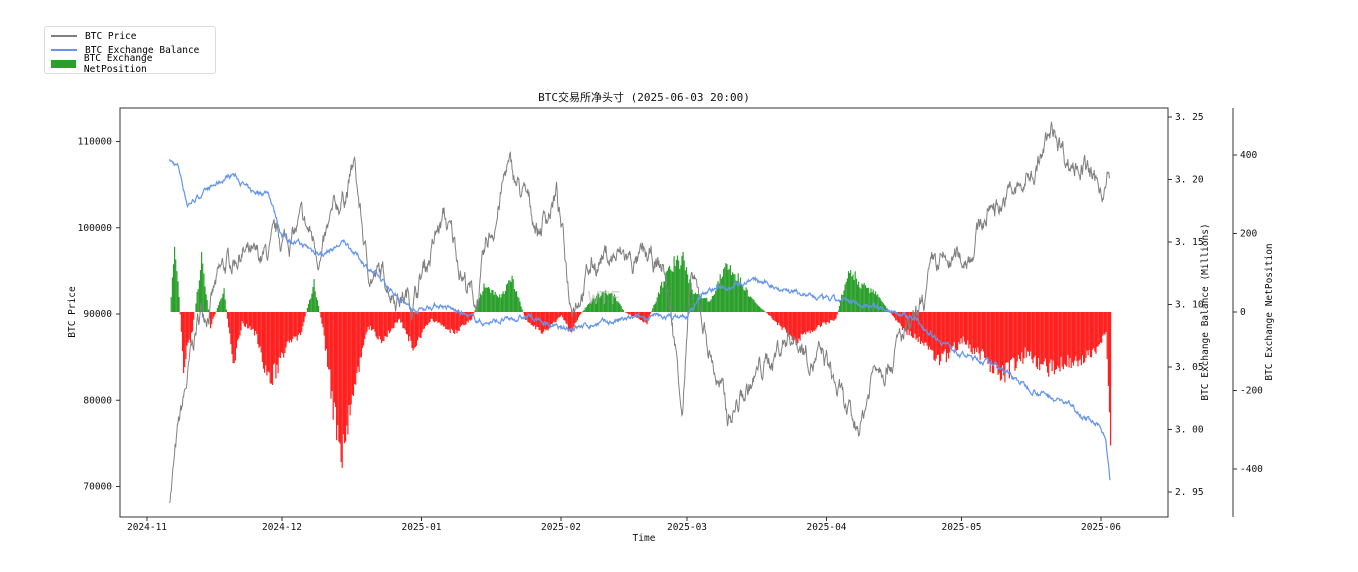  I want to click on x-tick-label: 2025-06, so click(1101, 527).